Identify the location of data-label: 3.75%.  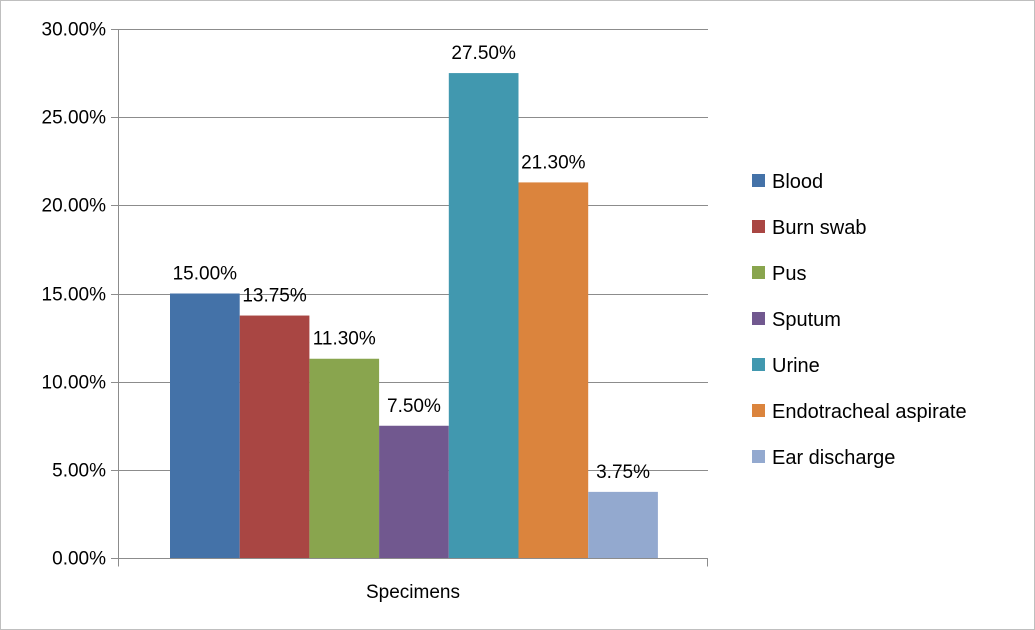
(623, 472).